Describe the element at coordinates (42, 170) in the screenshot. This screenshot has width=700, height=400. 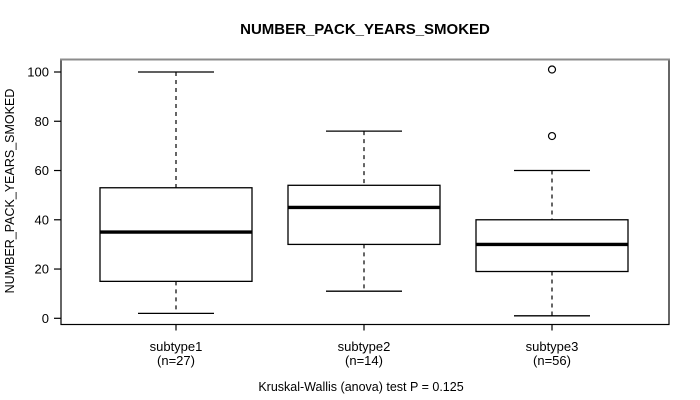
I see `y-tick-label: 60` at that location.